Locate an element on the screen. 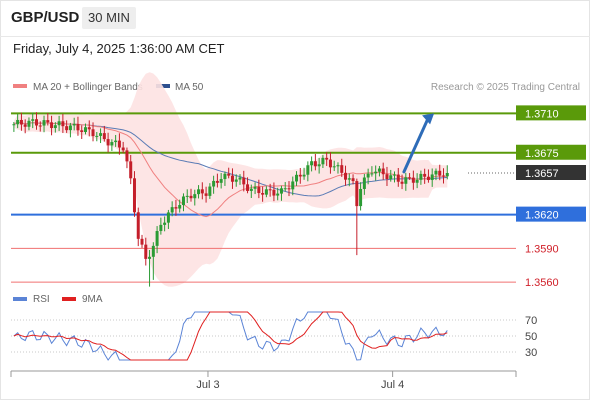 The image size is (590, 400). forecast-arrow-shaft is located at coordinates (416, 145).